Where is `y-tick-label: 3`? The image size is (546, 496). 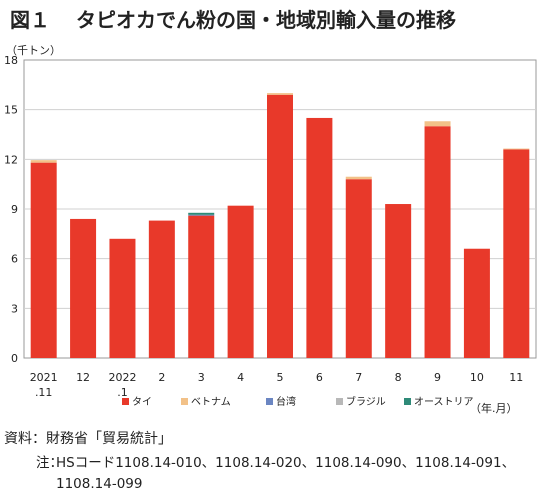
y-tick-label: 3 is located at coordinates (14, 308).